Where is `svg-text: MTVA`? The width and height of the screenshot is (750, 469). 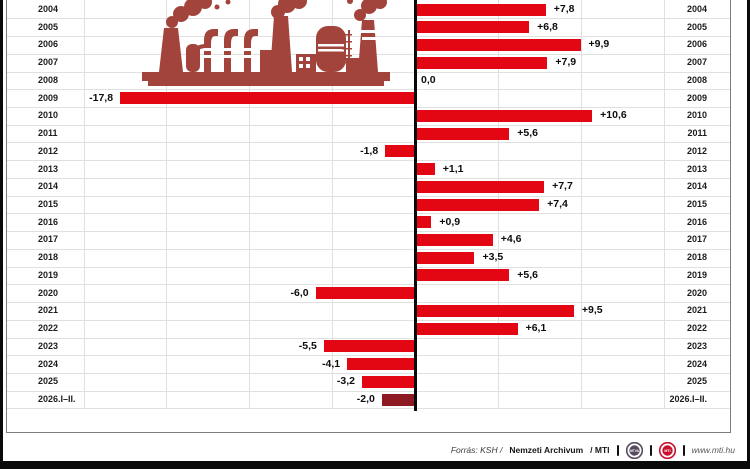 svg-text: MTVA is located at coordinates (634, 450).